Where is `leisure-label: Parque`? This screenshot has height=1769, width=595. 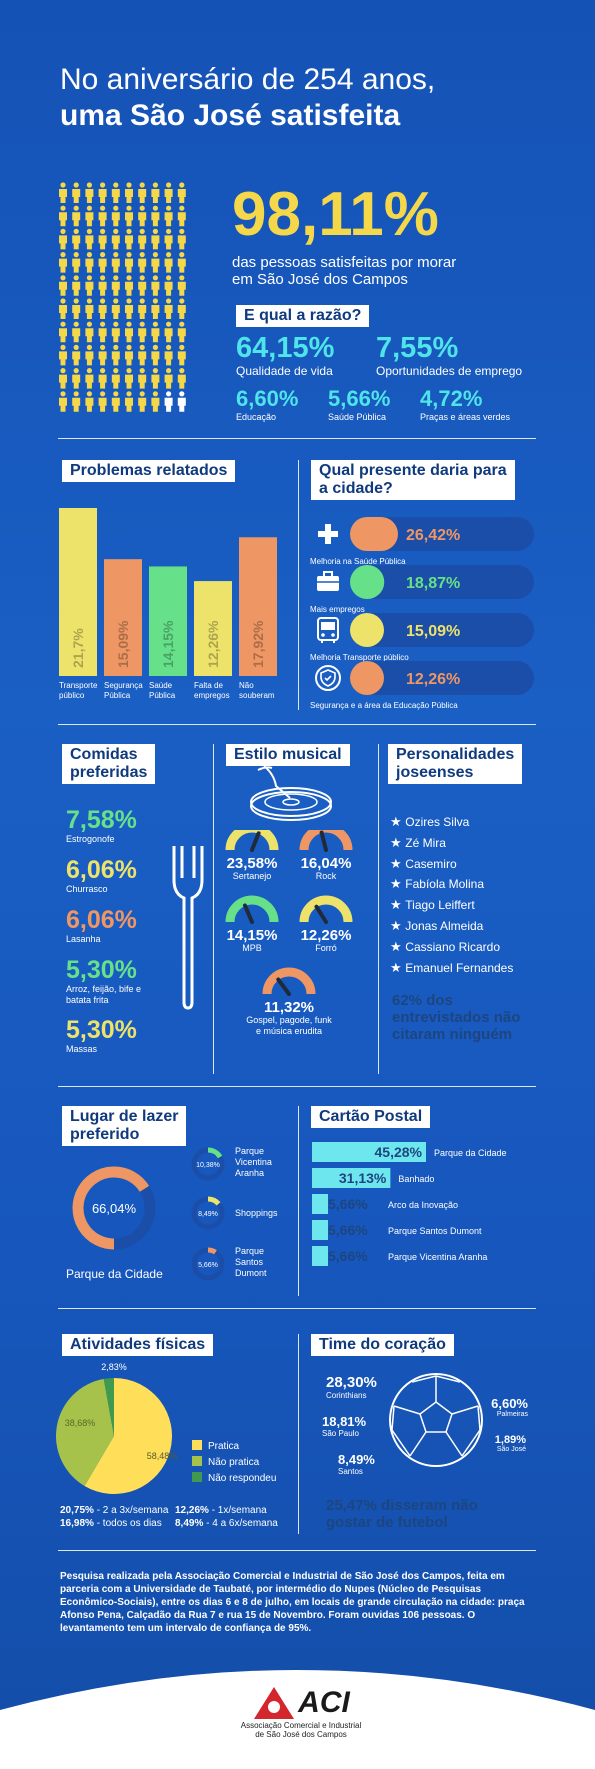
leisure-label: Parque is located at coordinates (249, 1251).